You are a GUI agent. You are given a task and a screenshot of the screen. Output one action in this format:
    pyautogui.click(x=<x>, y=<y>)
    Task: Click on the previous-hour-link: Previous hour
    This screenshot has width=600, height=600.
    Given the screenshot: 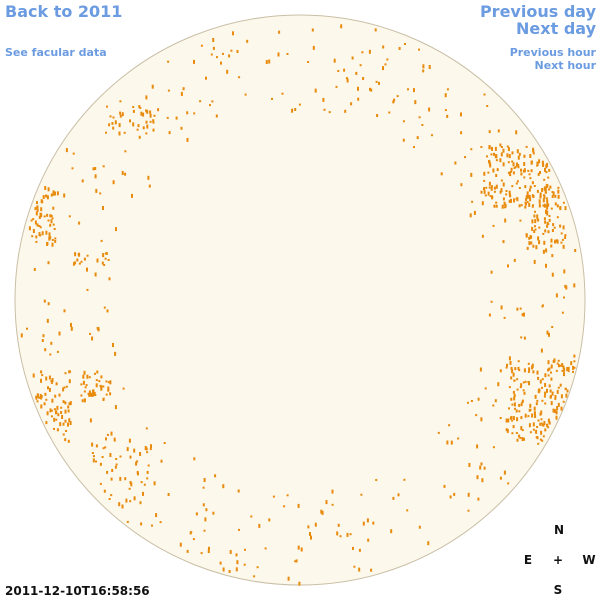 What is the action you would take?
    pyautogui.click(x=553, y=52)
    